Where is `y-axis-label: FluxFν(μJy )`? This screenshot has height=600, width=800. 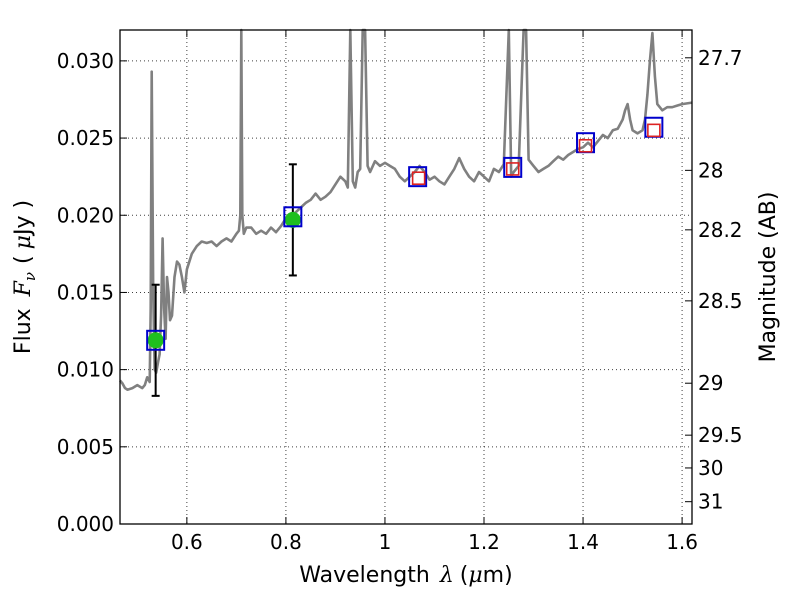
y-axis-label: FluxFν(μJy ) is located at coordinates (25, 277).